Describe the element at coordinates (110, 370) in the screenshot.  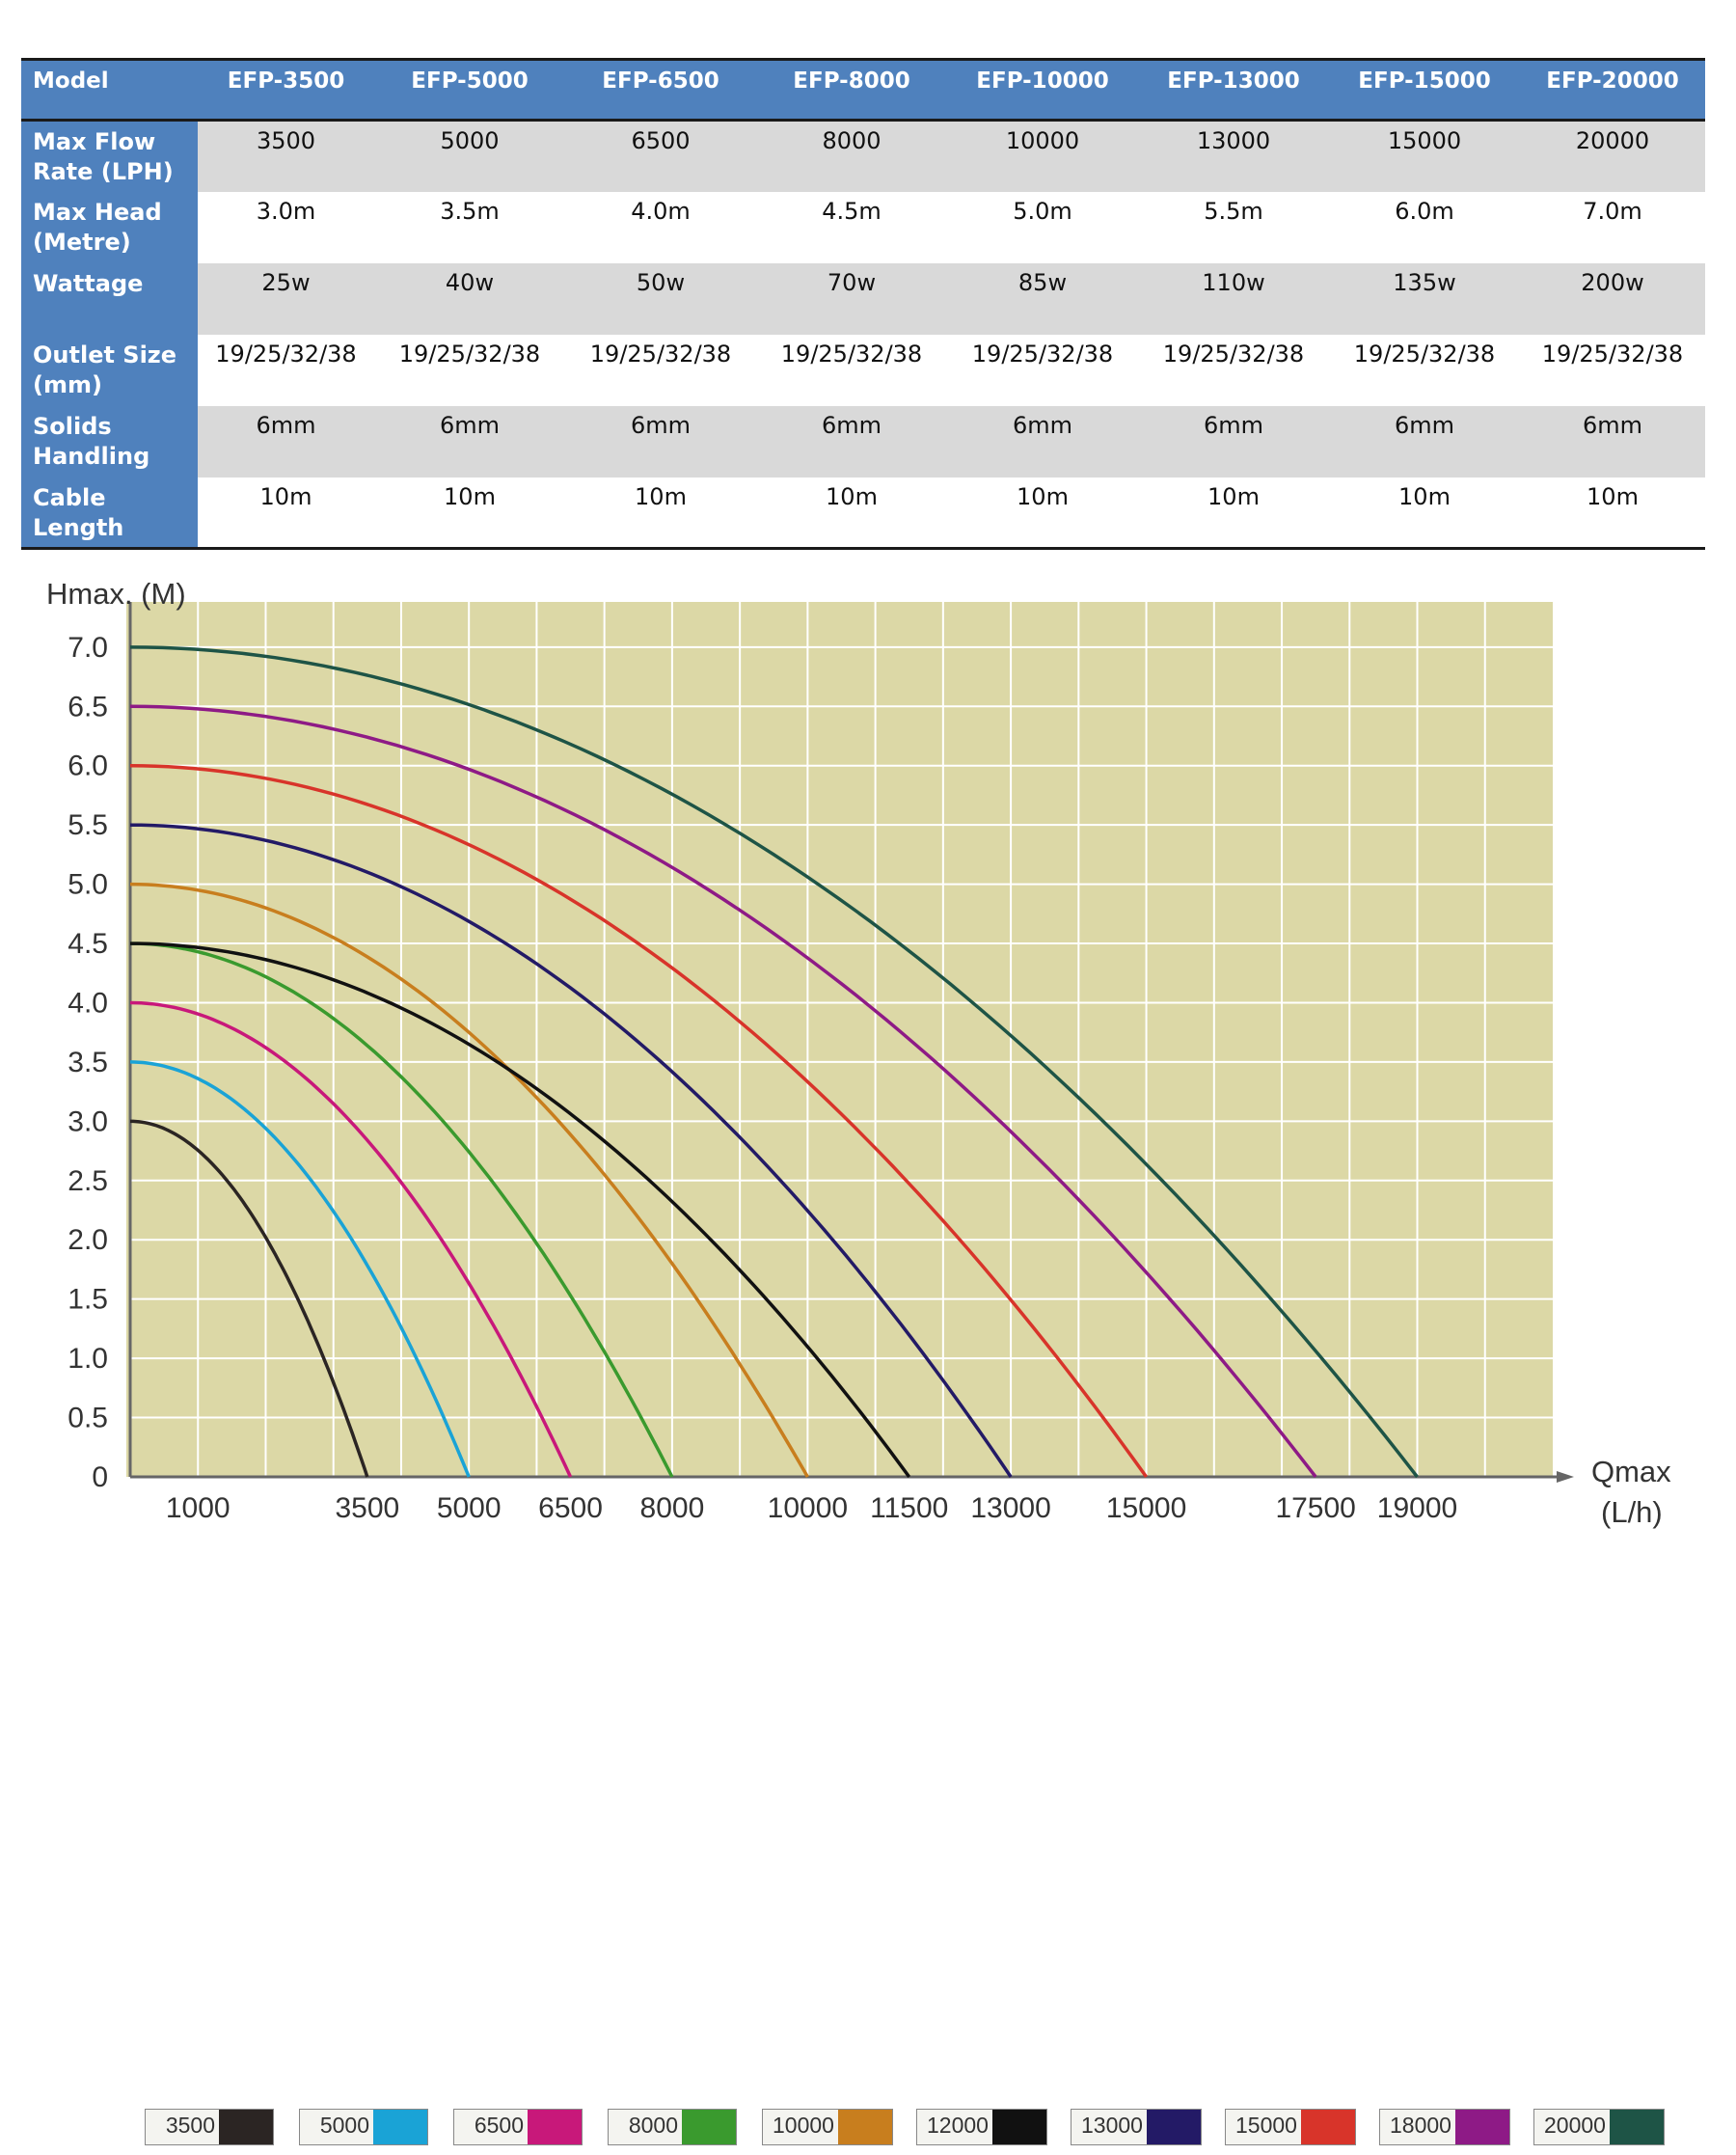
I see `row-label: Outlet Size (mm)` at that location.